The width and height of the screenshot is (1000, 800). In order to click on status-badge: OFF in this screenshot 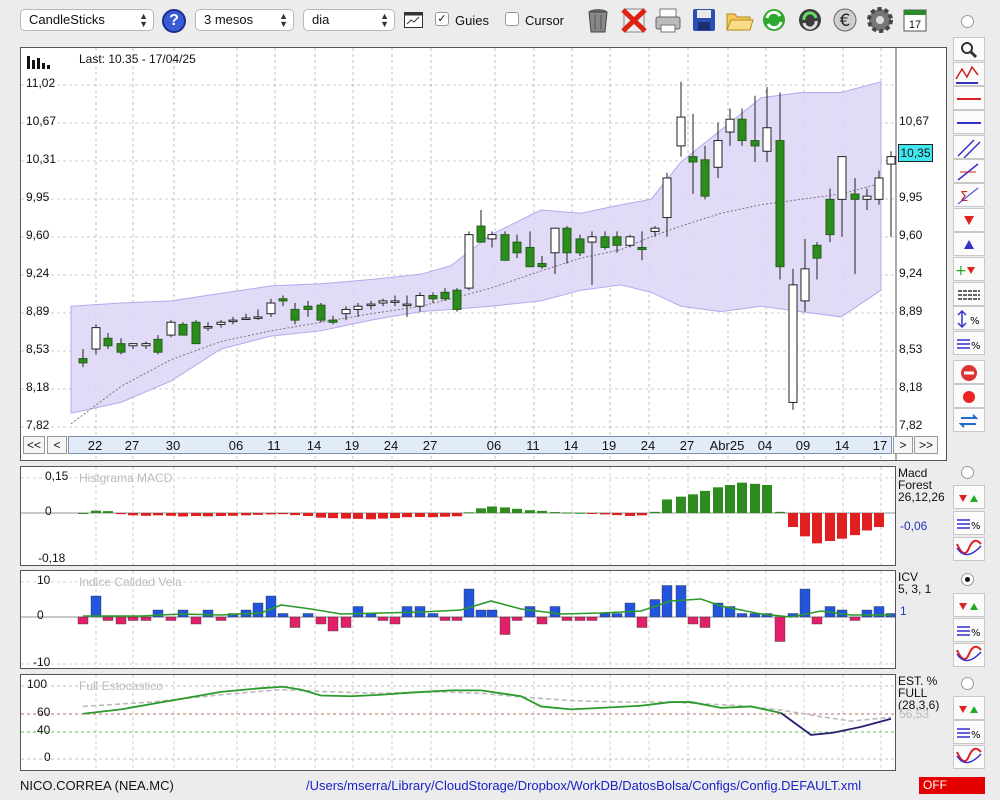, I will do `click(952, 785)`.